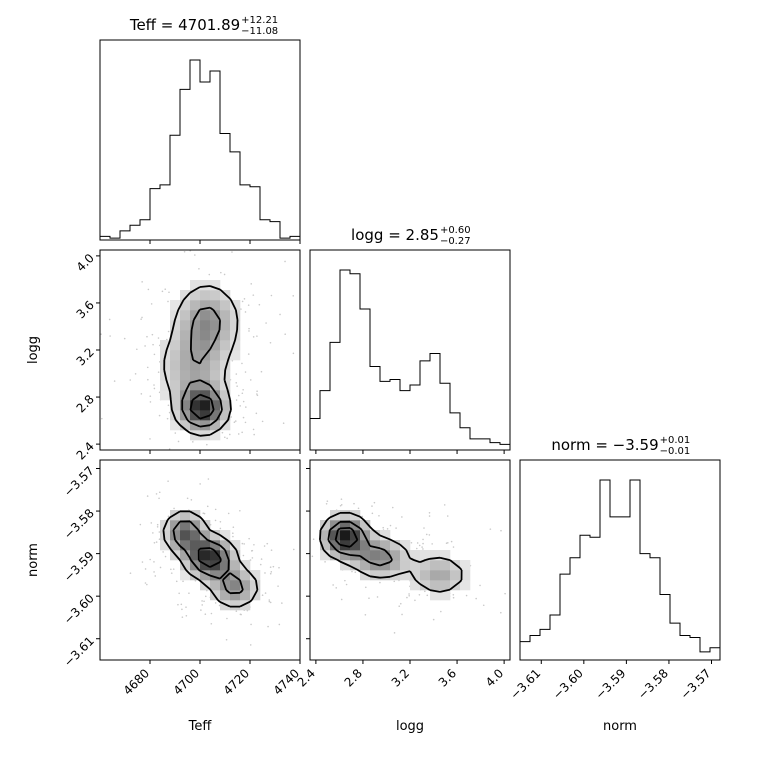 This screenshot has width=760, height=760. What do you see at coordinates (200, 149) in the screenshot?
I see `histogram-steps-Teff` at bounding box center [200, 149].